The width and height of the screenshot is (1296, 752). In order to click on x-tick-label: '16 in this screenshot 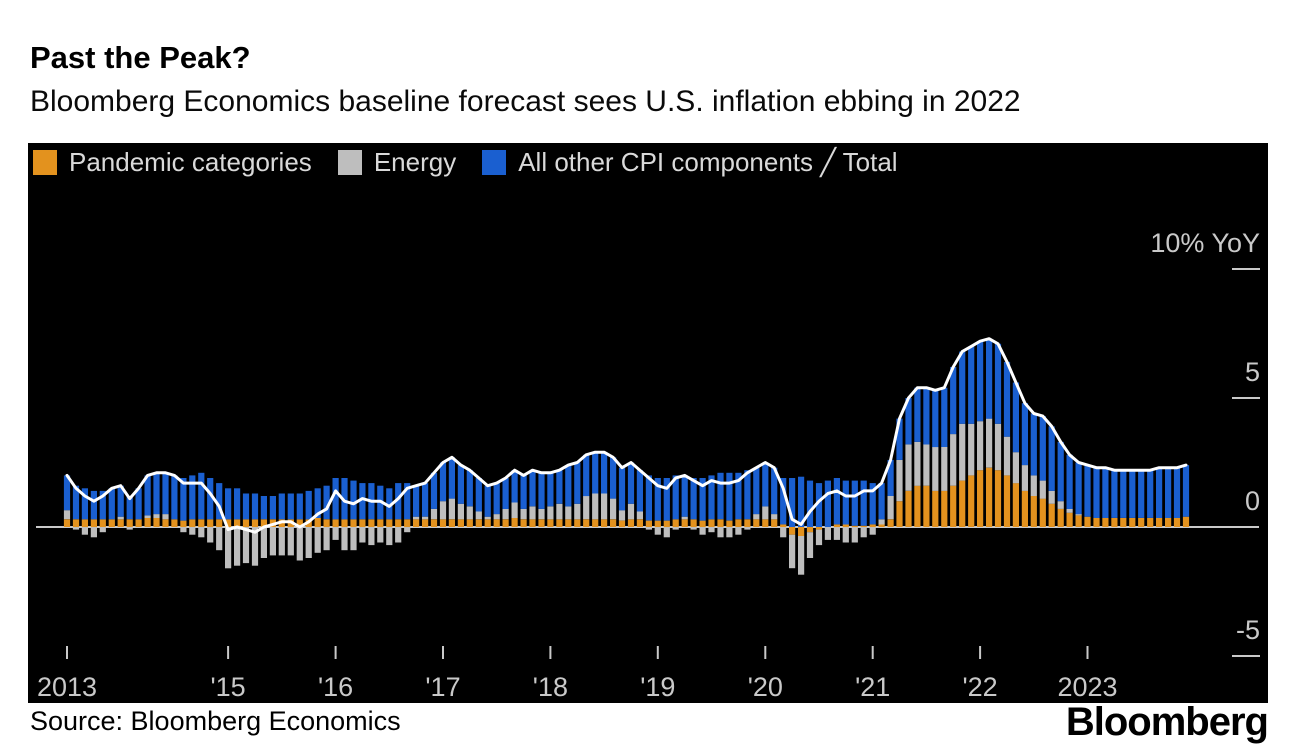, I will do `click(335, 687)`.